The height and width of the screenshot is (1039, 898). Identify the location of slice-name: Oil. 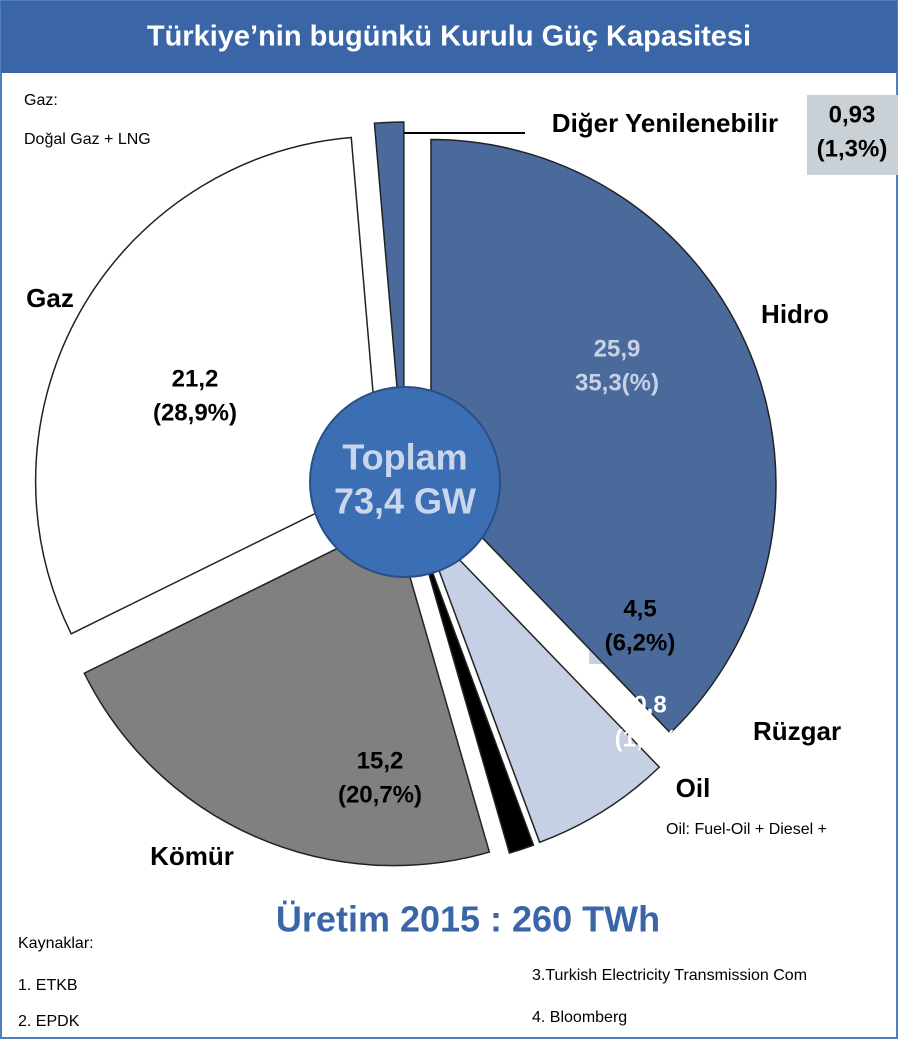
(693, 788).